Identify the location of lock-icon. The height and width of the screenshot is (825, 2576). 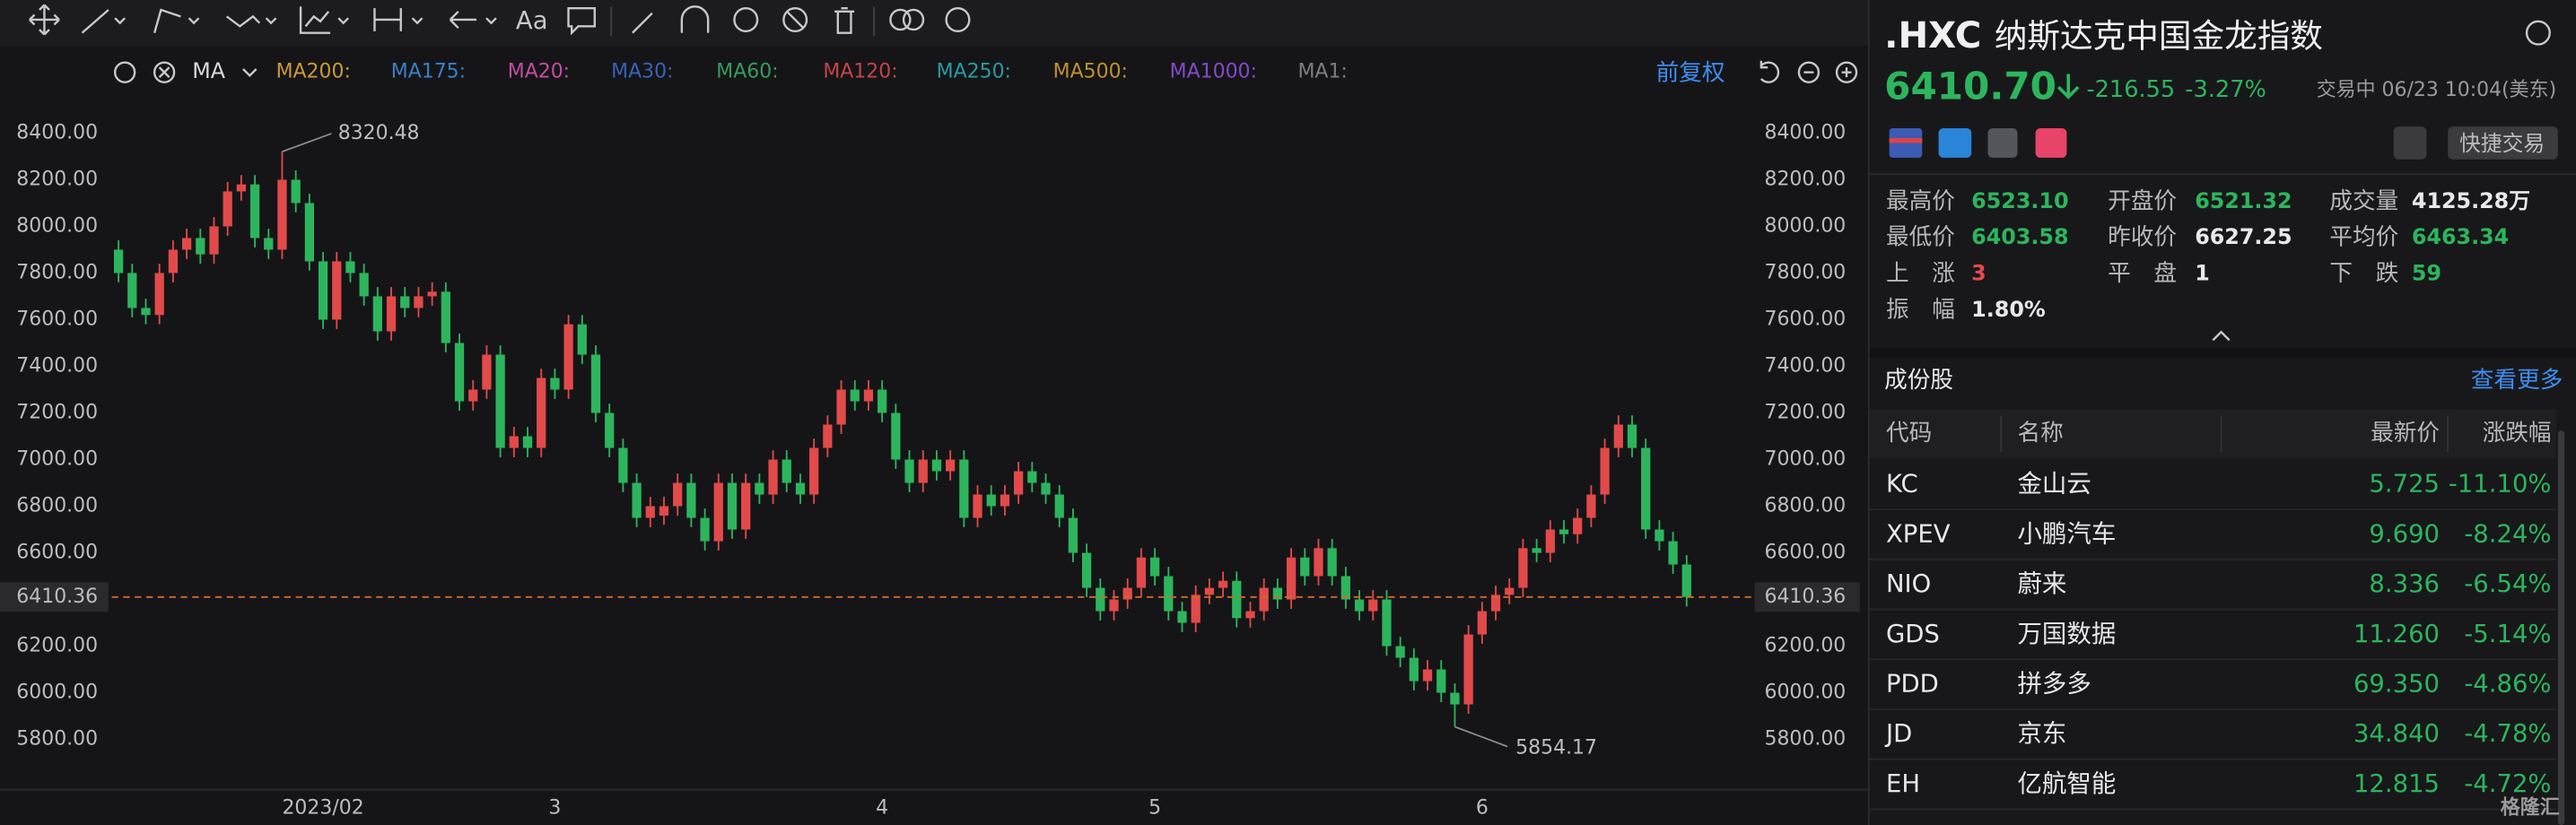
(746, 19).